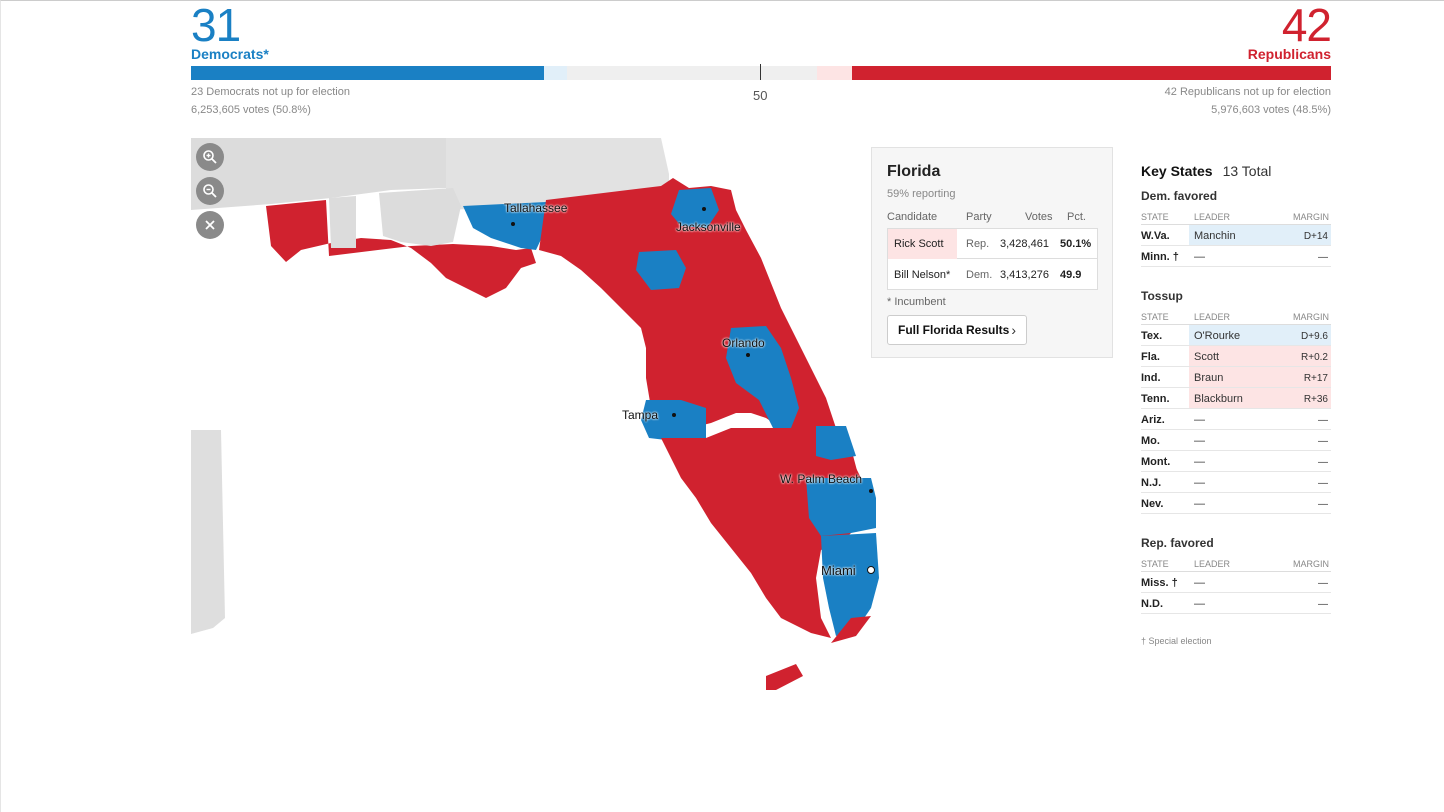 This screenshot has height=812, width=1444. Describe the element at coordinates (1177, 171) in the screenshot. I see `key-states-title: Key States` at that location.